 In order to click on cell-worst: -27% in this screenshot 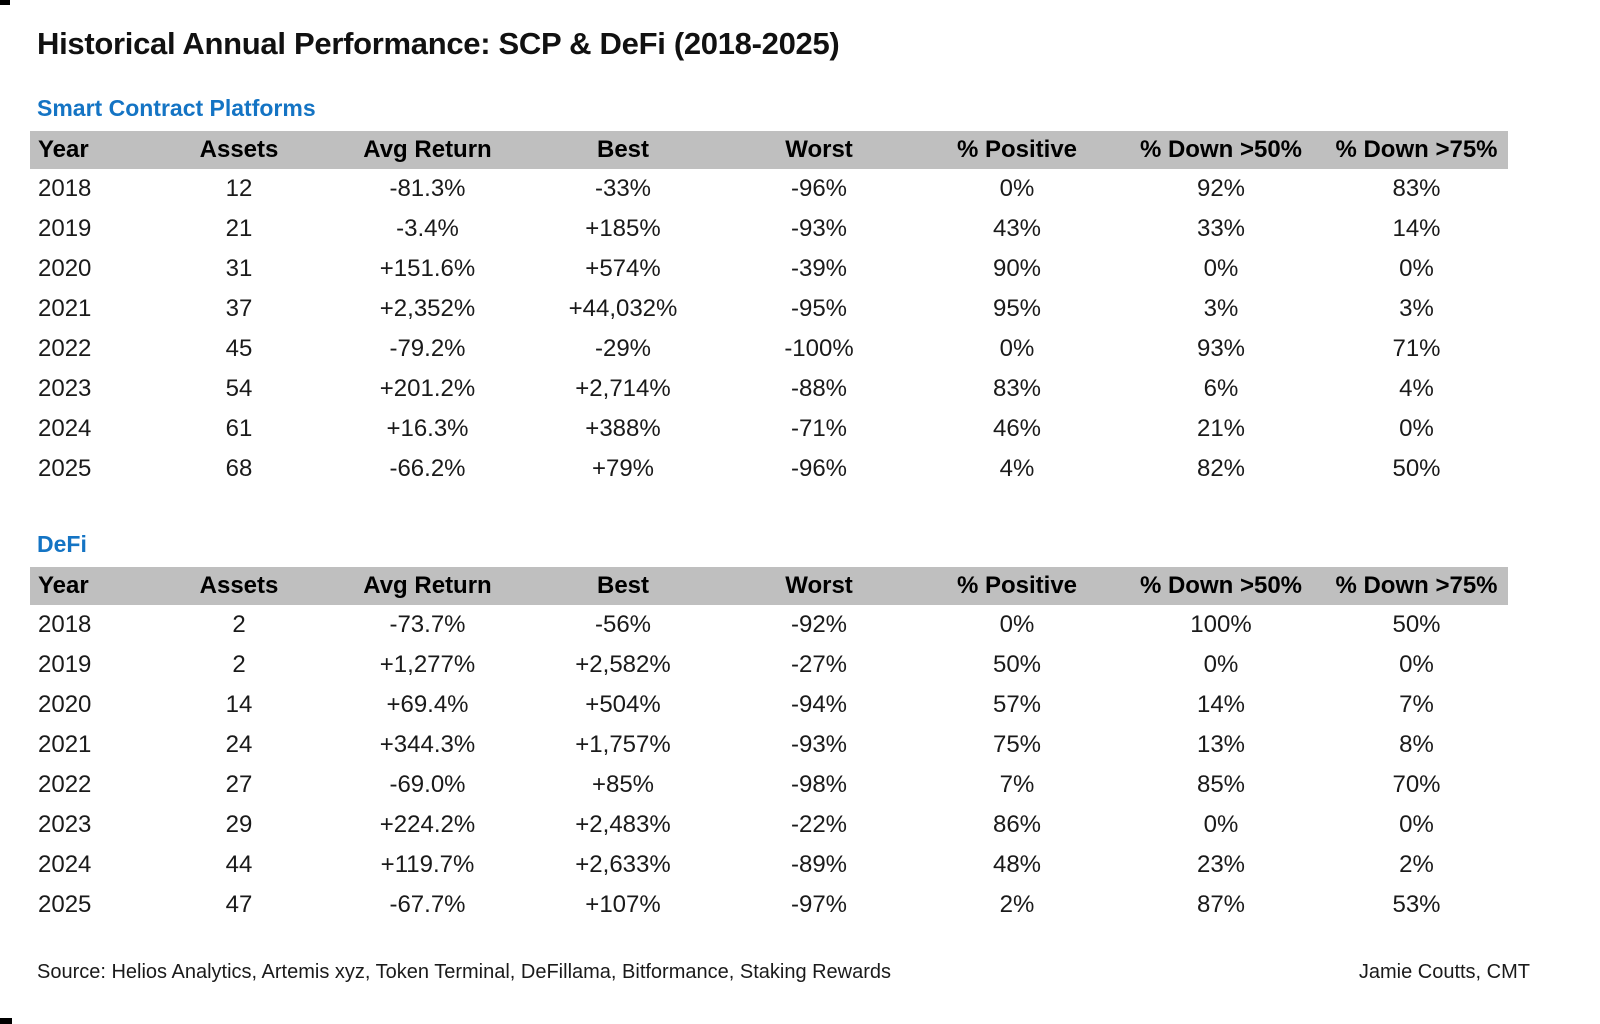, I will do `click(819, 664)`.